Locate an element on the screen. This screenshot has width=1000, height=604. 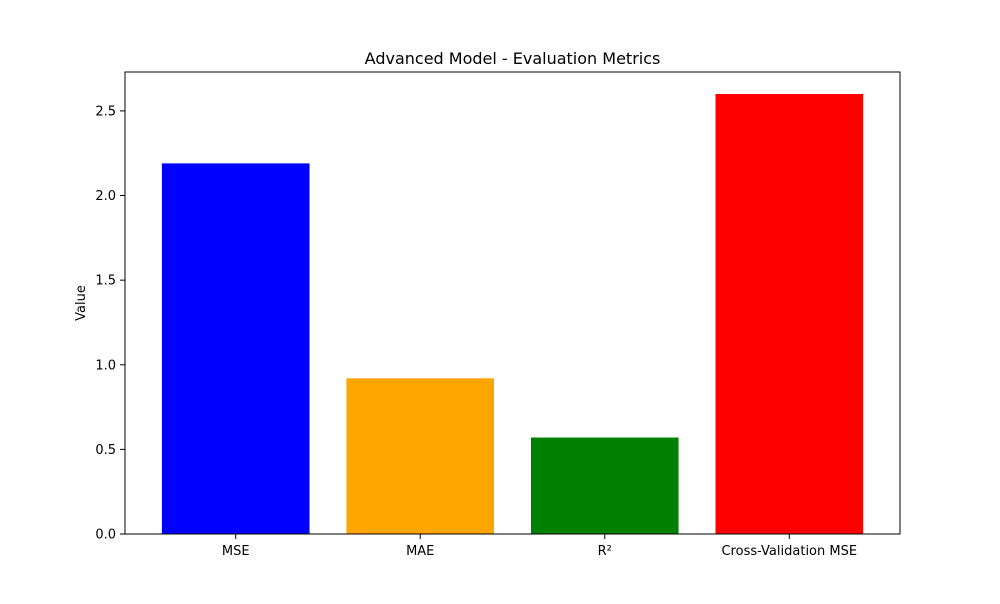
y-tick-label: 2.0 is located at coordinates (105, 196).